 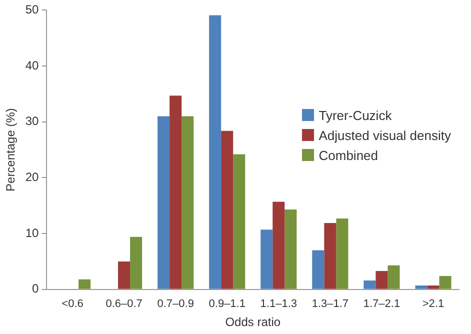 What do you see at coordinates (384, 135) in the screenshot?
I see `legend-label: Adjusted visual density` at bounding box center [384, 135].